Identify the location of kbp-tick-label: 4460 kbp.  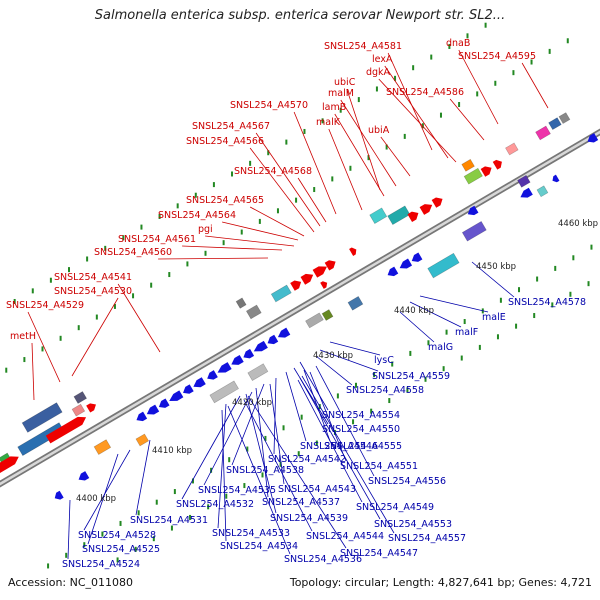
(578, 224).